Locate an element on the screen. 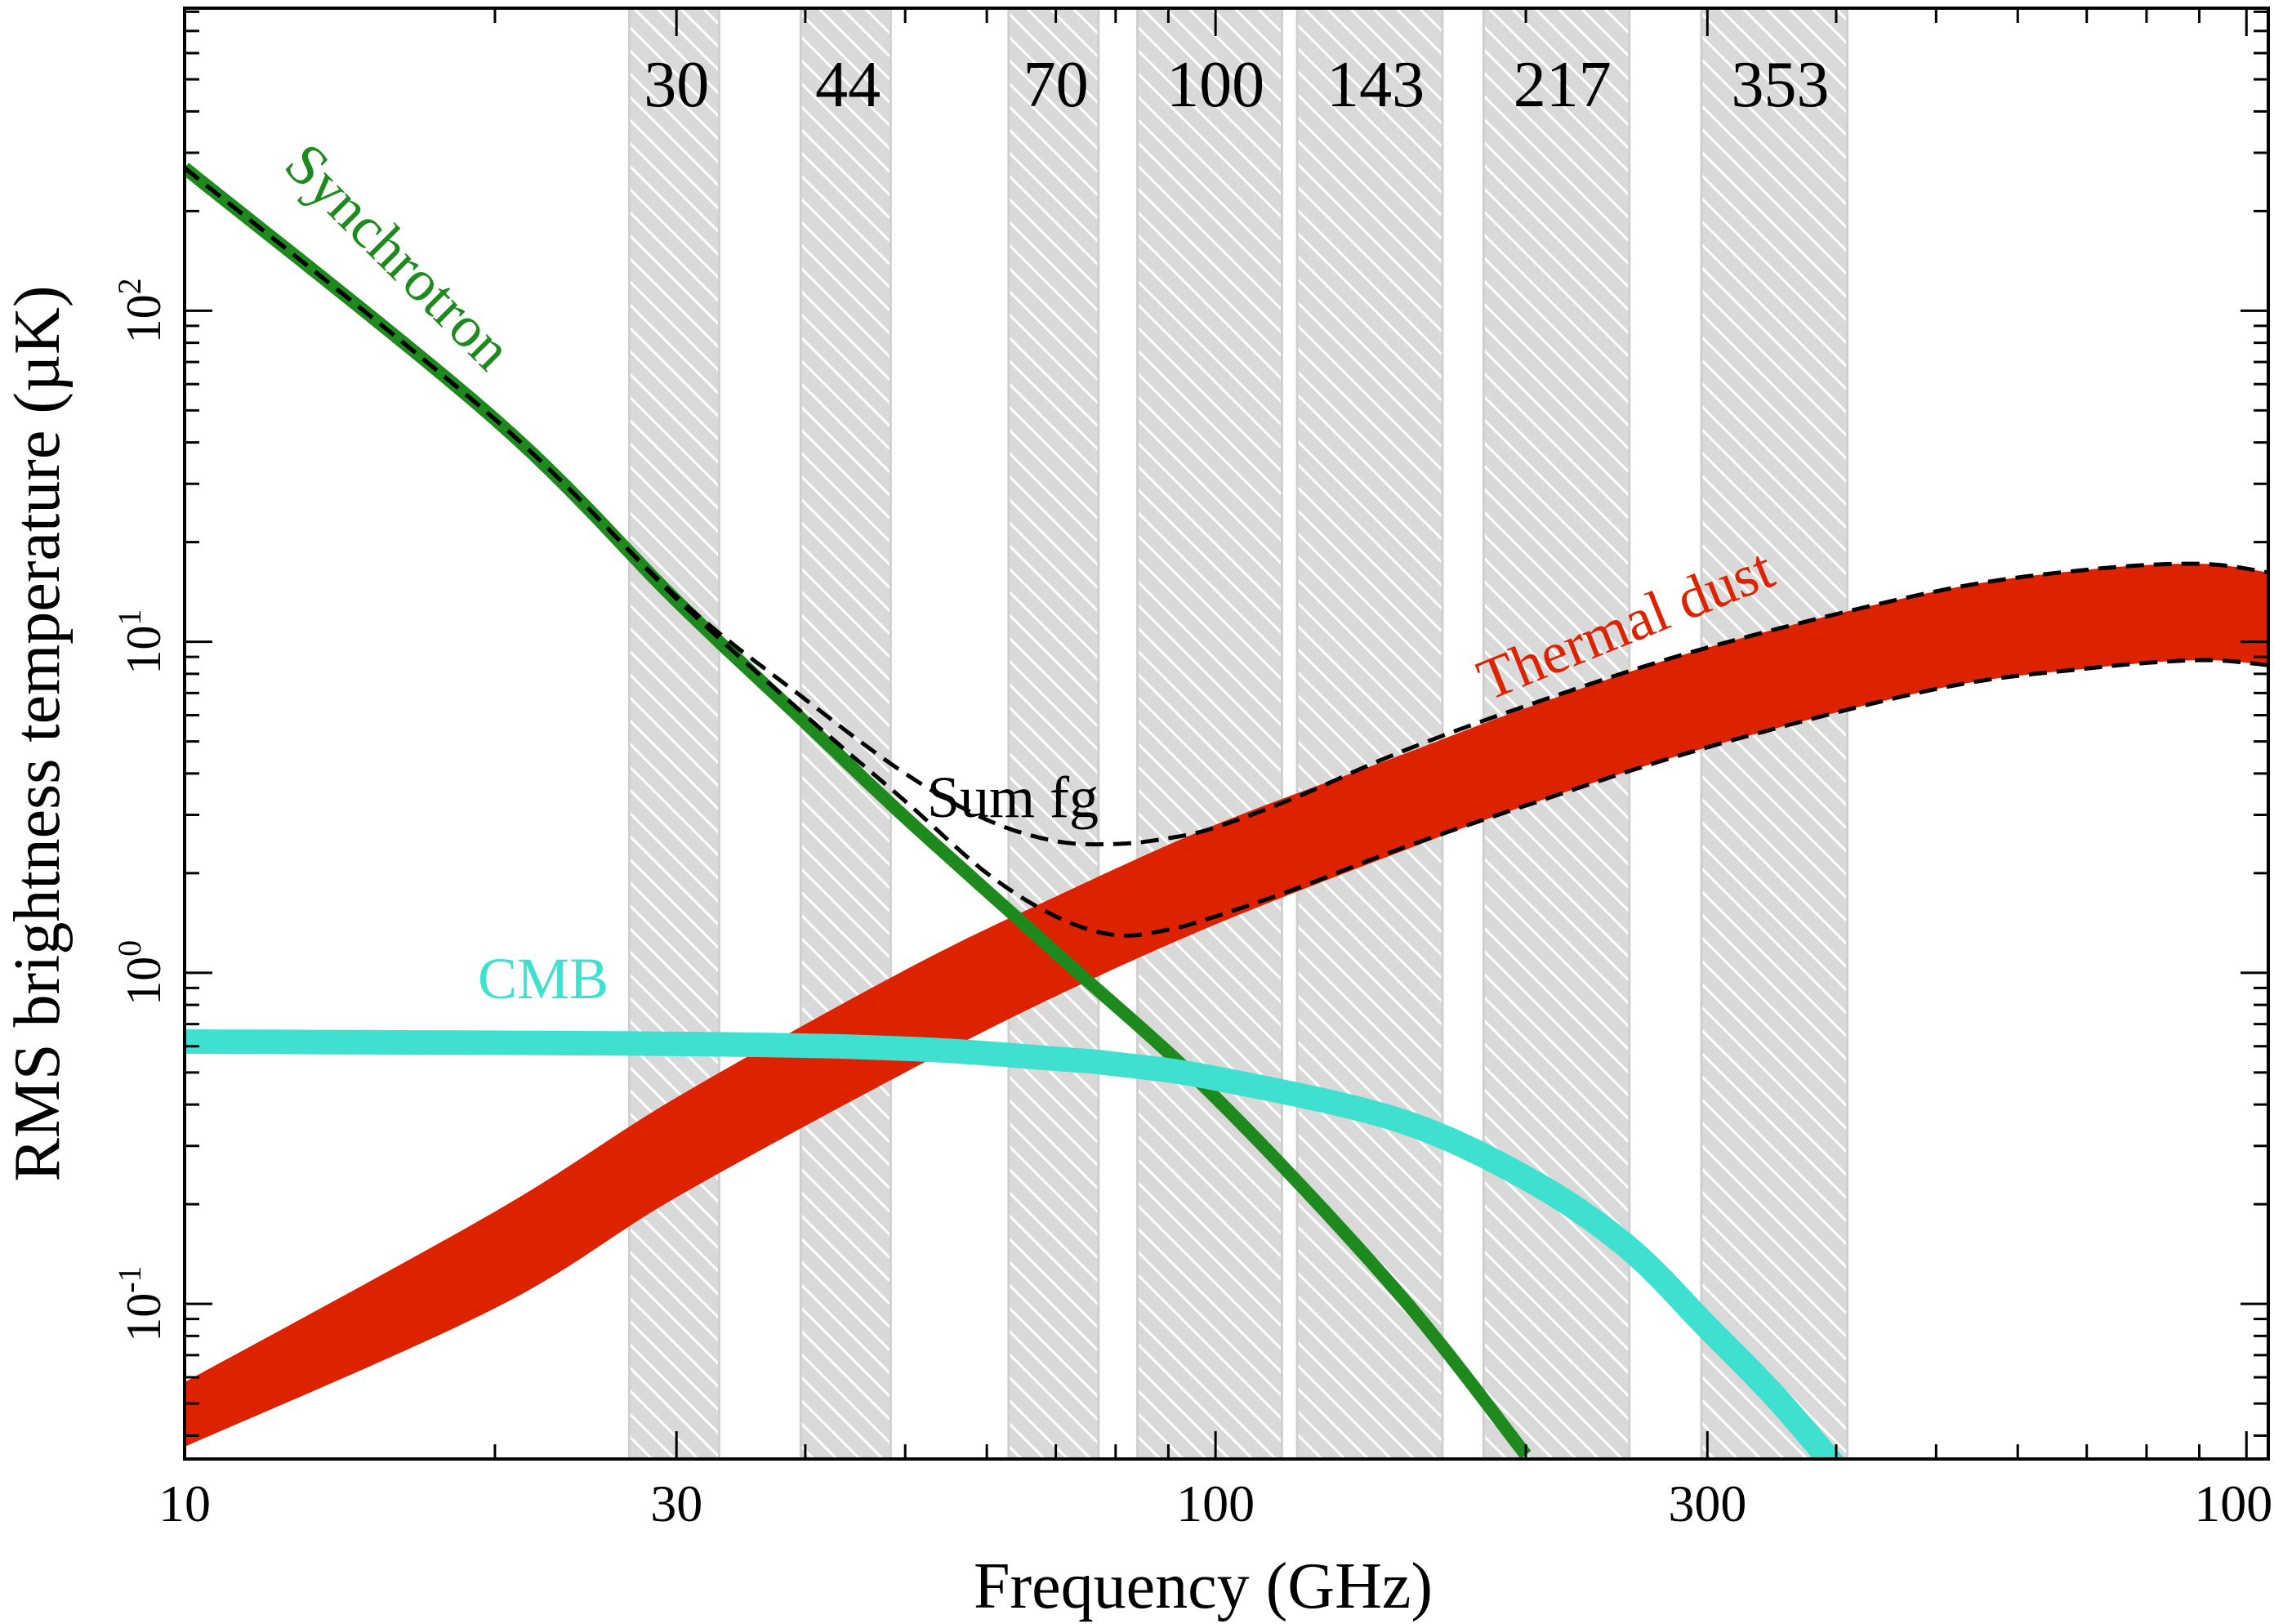 Image resolution: width=2274 pixels, height=1624 pixels. band-label-100: 100 is located at coordinates (1215, 85).